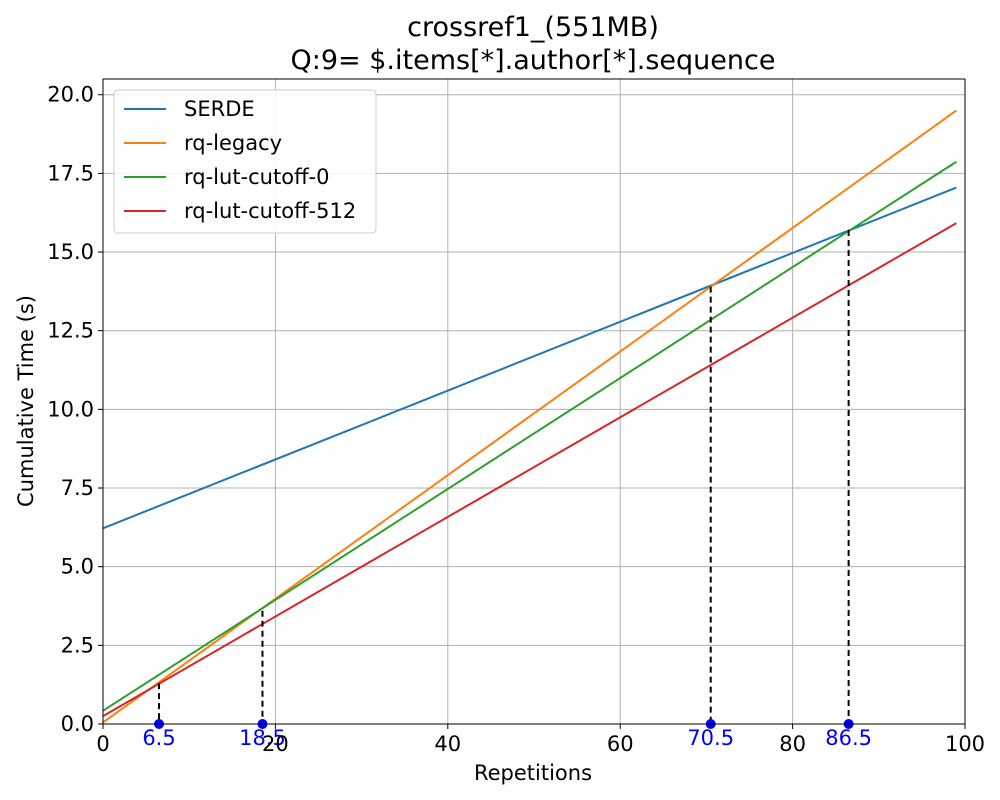 The height and width of the screenshot is (800, 1000). I want to click on chart-title: crossref1_(551MB), so click(533, 27).